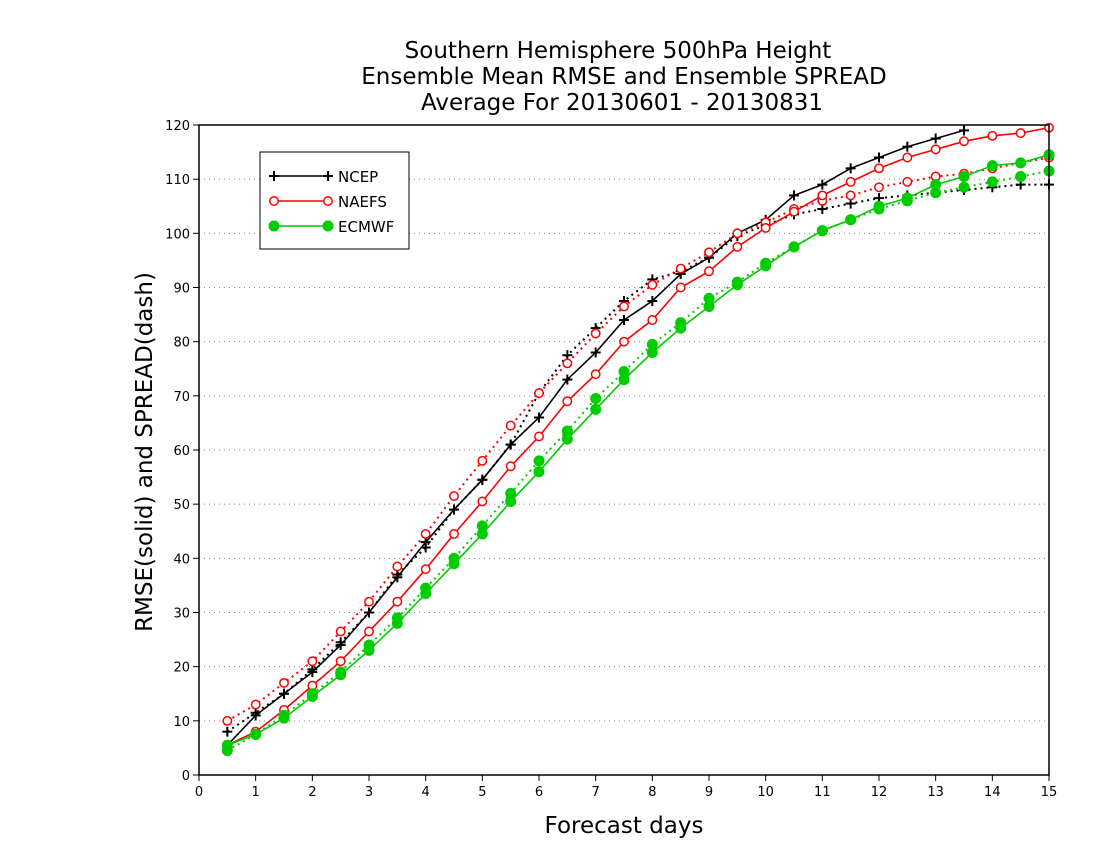 The image size is (1100, 850). What do you see at coordinates (334, 200) in the screenshot?
I see `legend: NCEP NAEFS ECMWF` at bounding box center [334, 200].